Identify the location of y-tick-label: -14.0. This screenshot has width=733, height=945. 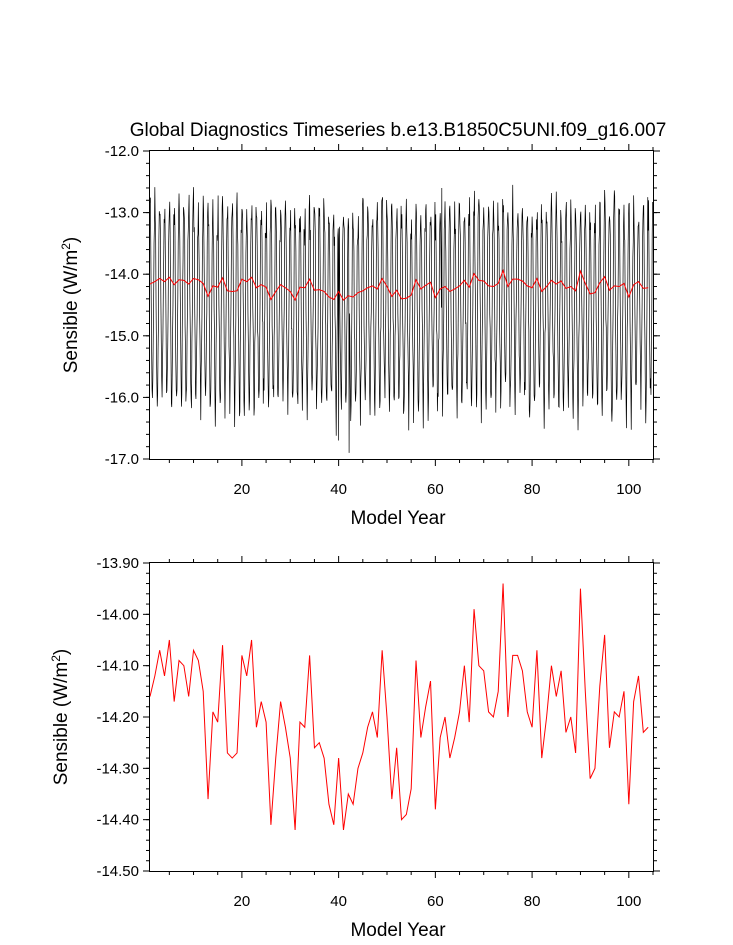
(122, 274).